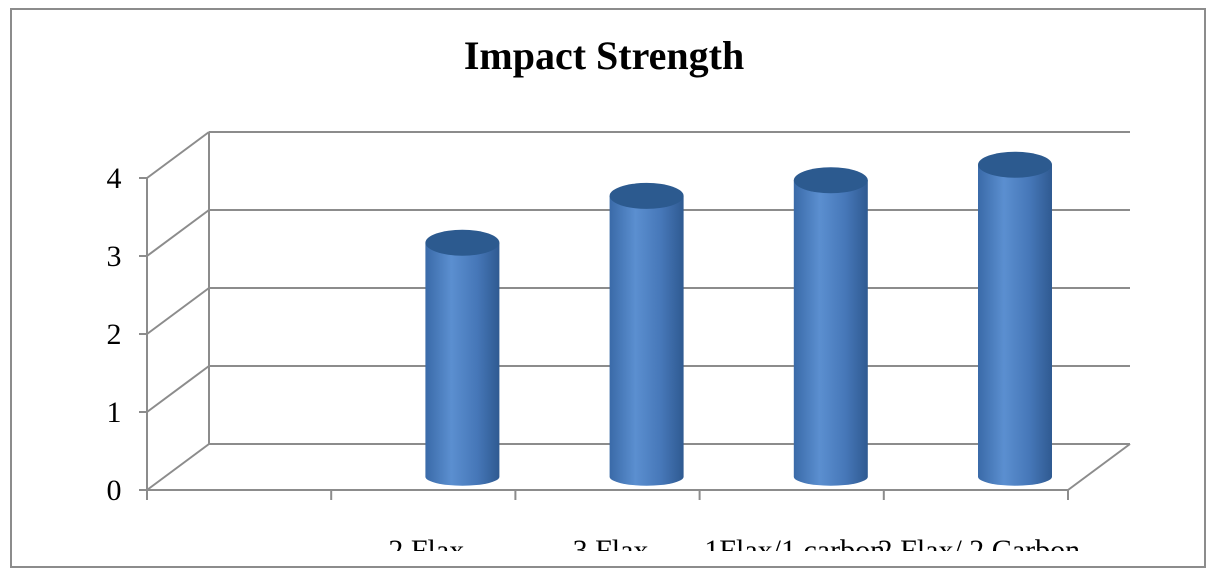 The image size is (1208, 568). What do you see at coordinates (114, 178) in the screenshot?
I see `y-tick-label: 4` at bounding box center [114, 178].